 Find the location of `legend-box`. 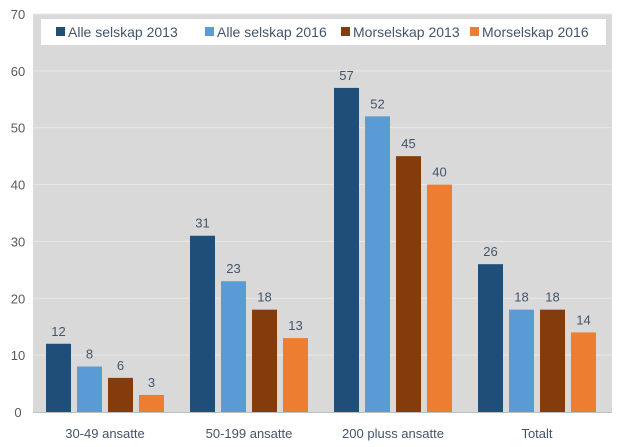

legend-box is located at coordinates (323, 32).